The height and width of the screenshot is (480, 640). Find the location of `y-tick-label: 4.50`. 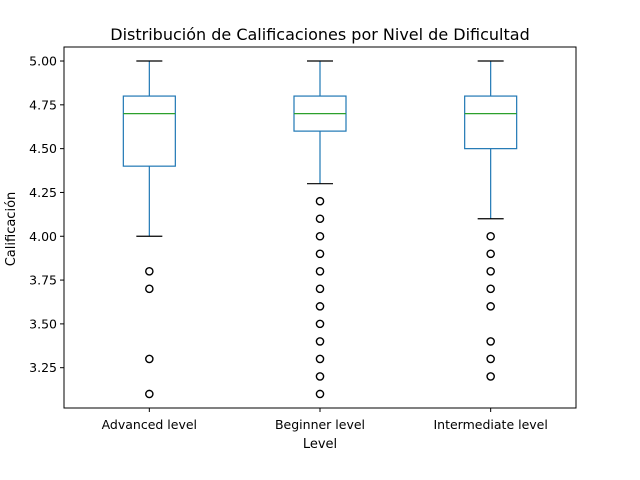

y-tick-label: 4.50 is located at coordinates (43, 148).